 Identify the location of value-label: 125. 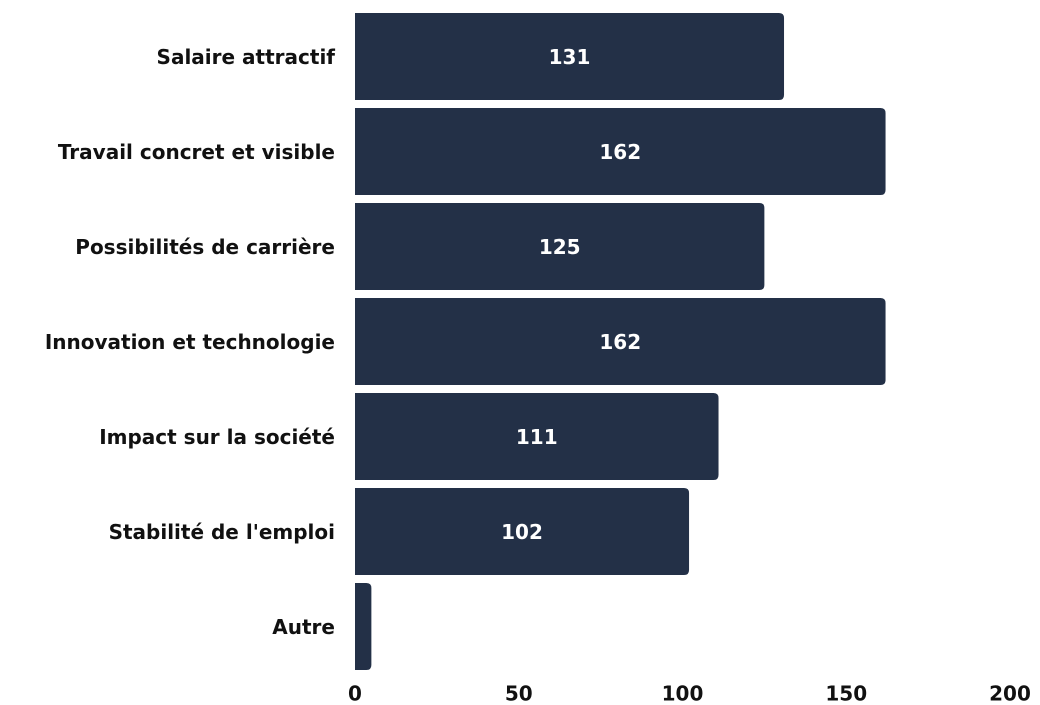
(560, 247).